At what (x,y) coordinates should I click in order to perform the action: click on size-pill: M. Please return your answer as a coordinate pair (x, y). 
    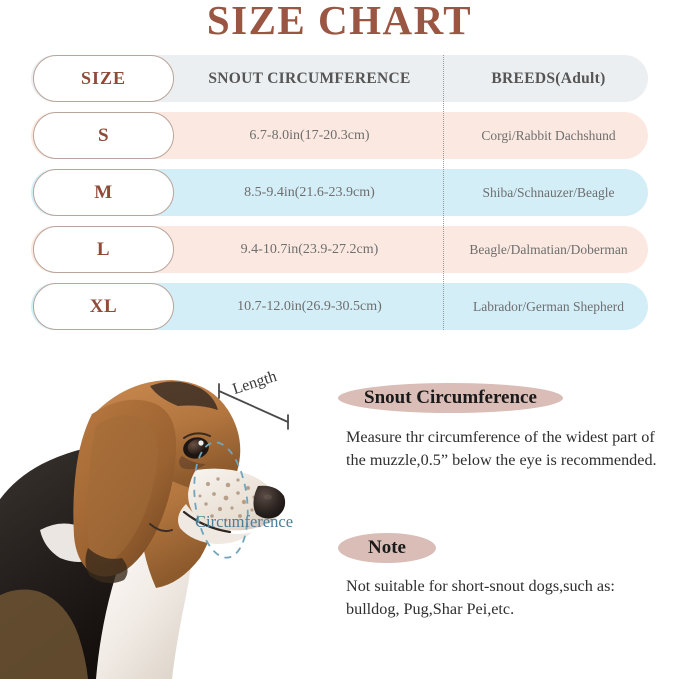
    Looking at the image, I should click on (103, 192).